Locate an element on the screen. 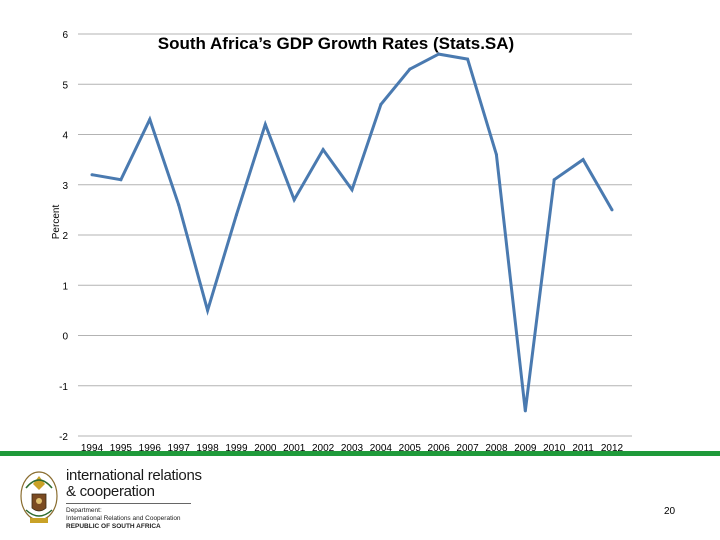  org-name-line-1: international relations is located at coordinates (134, 475).